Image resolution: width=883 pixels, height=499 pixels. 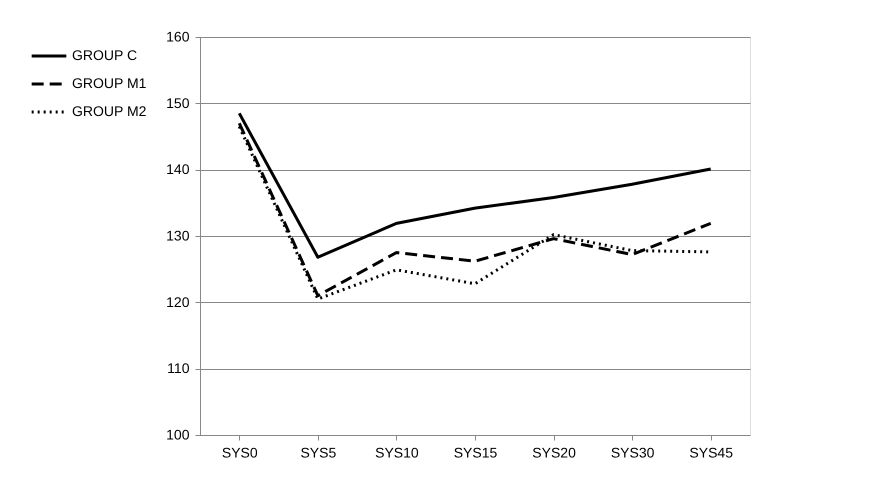 What do you see at coordinates (178, 302) in the screenshot?
I see `y-tick-label: 120` at bounding box center [178, 302].